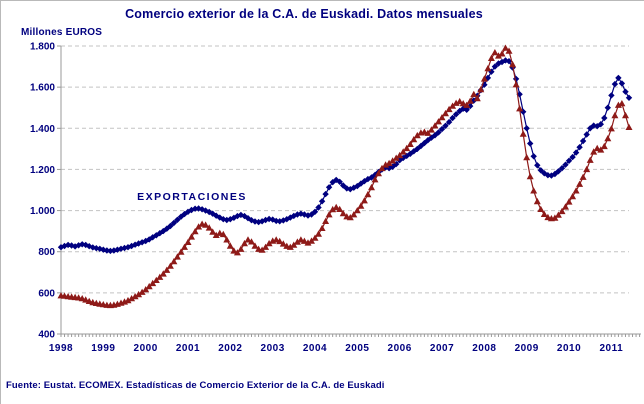  I want to click on y-axis-title: Millones EUROS, so click(62, 32).